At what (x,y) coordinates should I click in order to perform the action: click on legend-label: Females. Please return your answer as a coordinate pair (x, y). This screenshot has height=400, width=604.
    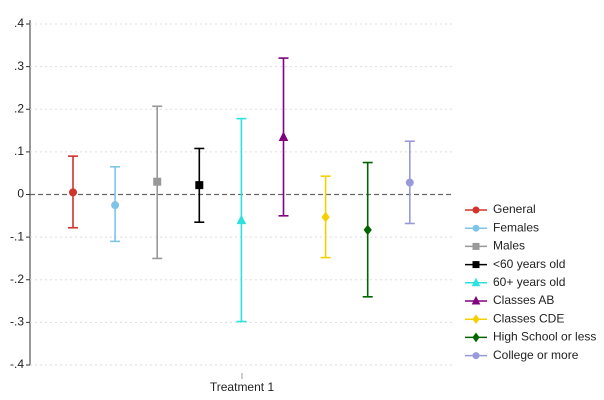
    Looking at the image, I should click on (516, 227).